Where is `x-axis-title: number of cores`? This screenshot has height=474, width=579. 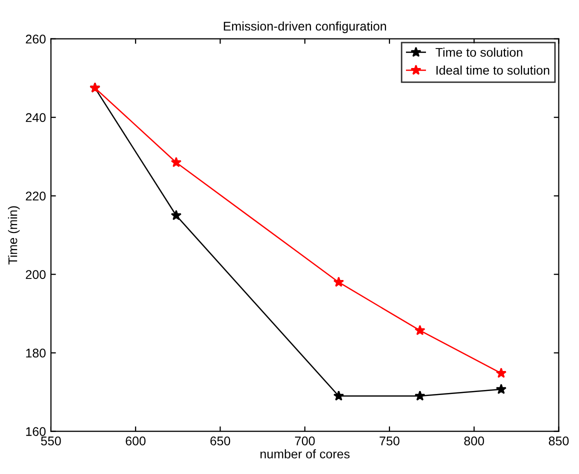
x-axis-title: number of cores is located at coordinates (305, 453).